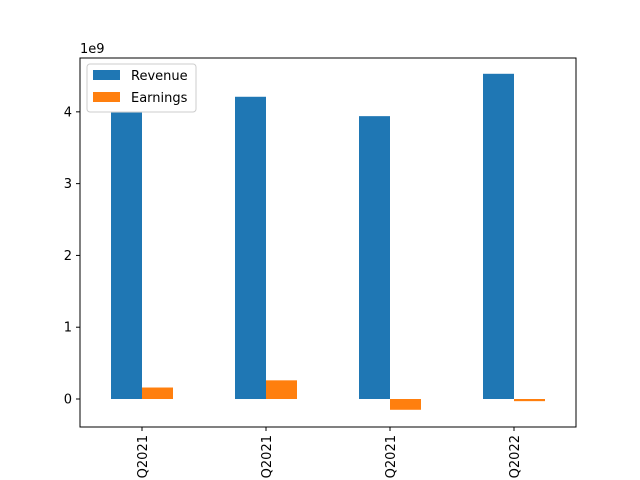  What do you see at coordinates (92, 49) in the screenshot?
I see `y-axis-offset-label: 1e9` at bounding box center [92, 49].